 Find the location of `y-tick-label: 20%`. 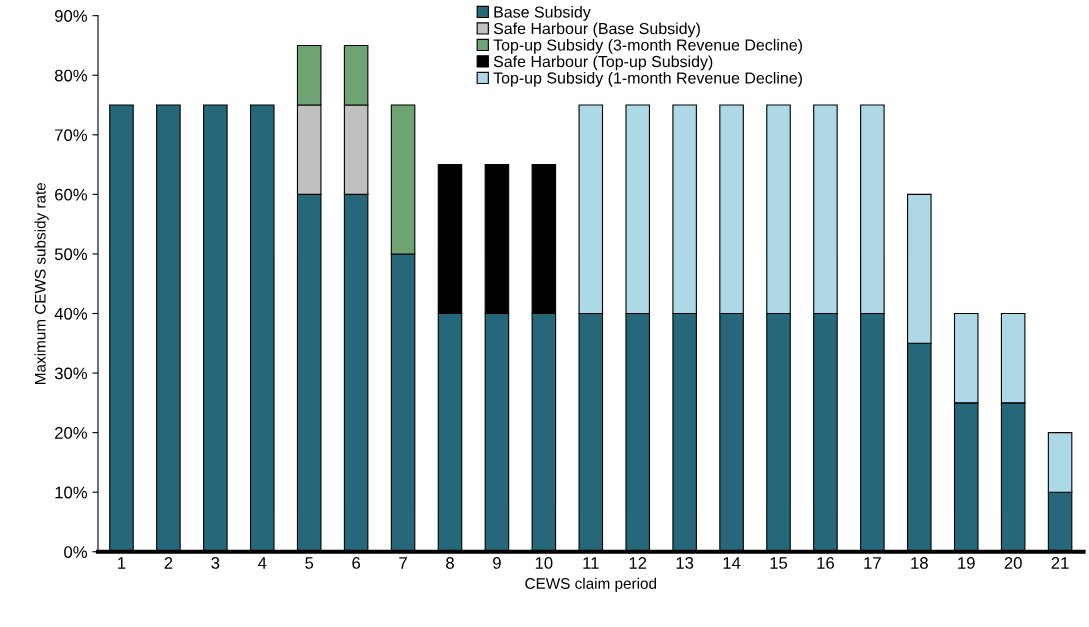

y-tick-label: 20% is located at coordinates (71, 433).